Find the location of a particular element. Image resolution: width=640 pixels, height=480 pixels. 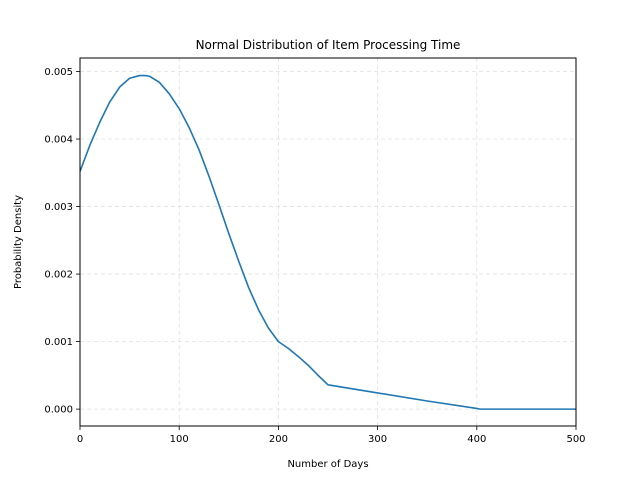

x-tick-label: 0 is located at coordinates (80, 439).